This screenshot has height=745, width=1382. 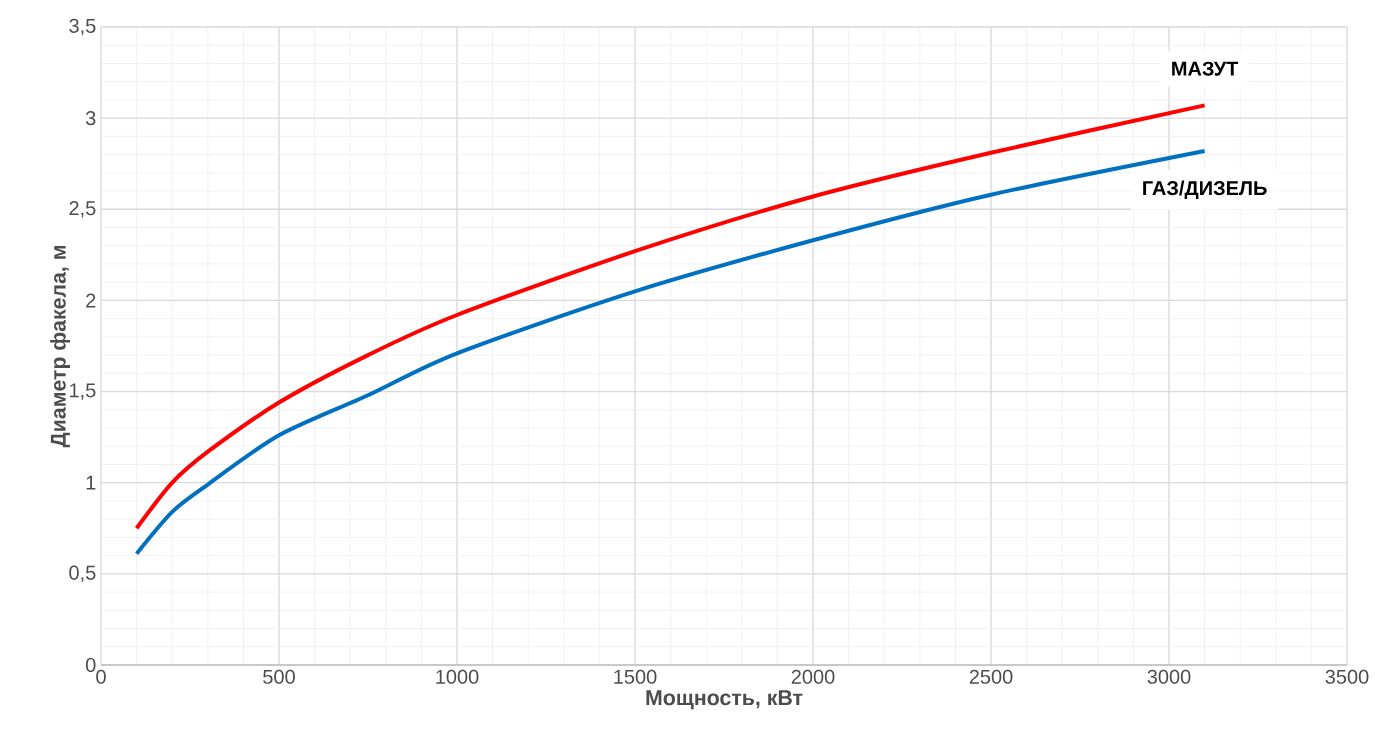 What do you see at coordinates (1205, 68) in the screenshot?
I see `series-label: МАЗУТ` at bounding box center [1205, 68].